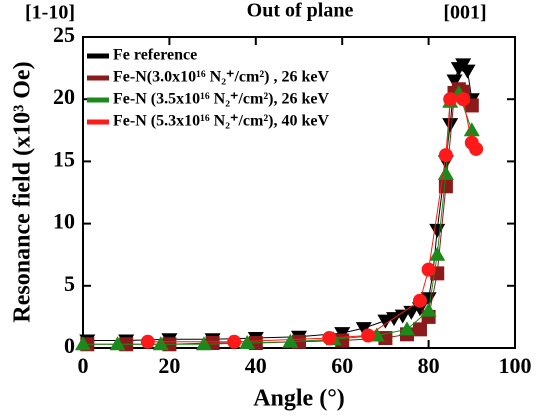 The height and width of the screenshot is (418, 539). I want to click on x-tick-label: 0, so click(83, 365).